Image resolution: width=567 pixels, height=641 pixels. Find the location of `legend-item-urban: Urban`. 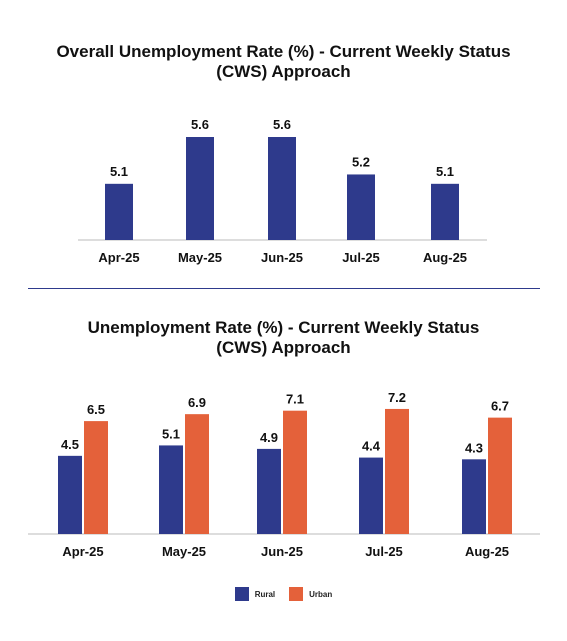

legend-item-urban: Urban is located at coordinates (310, 594).